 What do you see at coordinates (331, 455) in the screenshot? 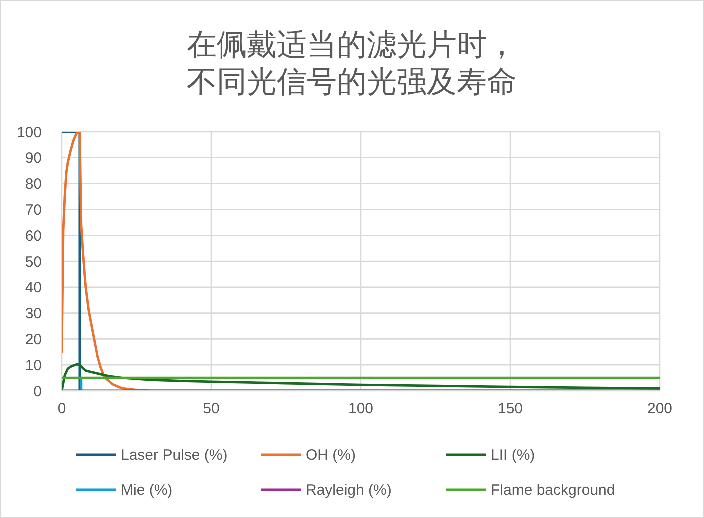
I see `legend-label: OH (%)` at bounding box center [331, 455].